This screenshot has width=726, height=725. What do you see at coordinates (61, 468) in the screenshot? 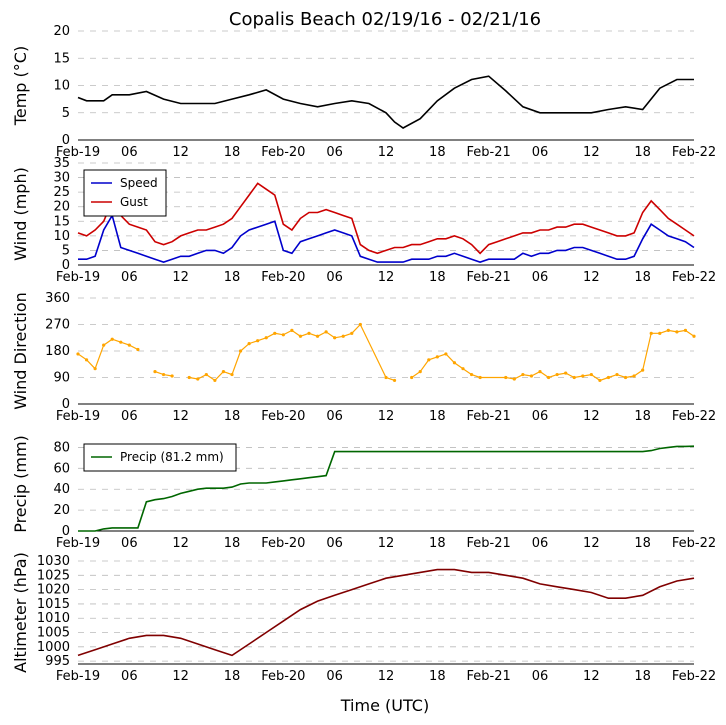
I see `y-tick-label: 60` at bounding box center [61, 468].